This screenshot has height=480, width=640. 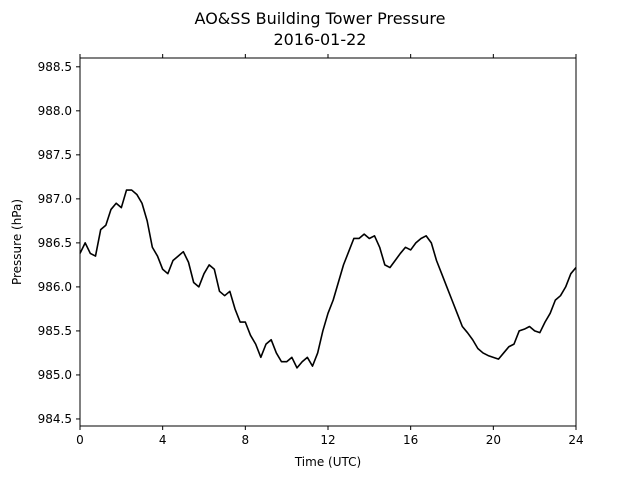 What do you see at coordinates (493, 440) in the screenshot?
I see `x-tick-label: 20` at bounding box center [493, 440].